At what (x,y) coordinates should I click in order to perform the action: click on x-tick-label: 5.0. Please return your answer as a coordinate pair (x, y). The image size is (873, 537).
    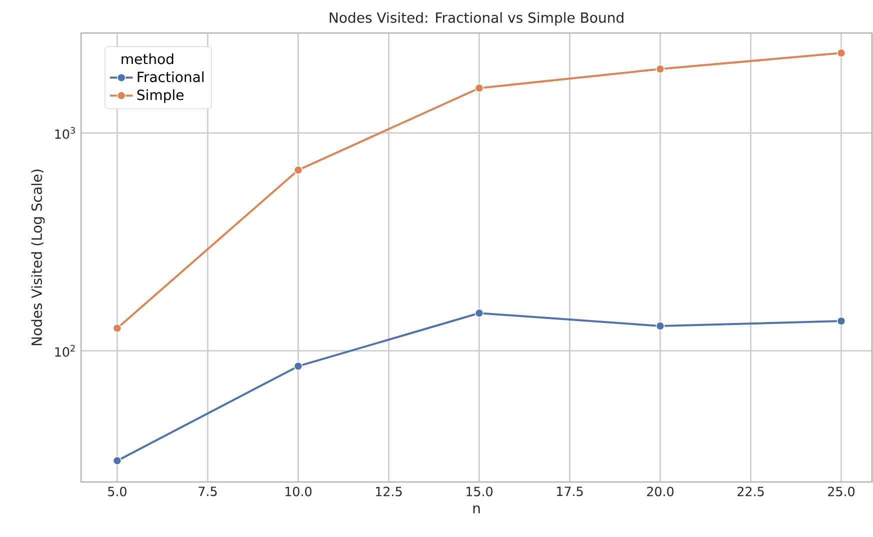
    Looking at the image, I should click on (117, 491).